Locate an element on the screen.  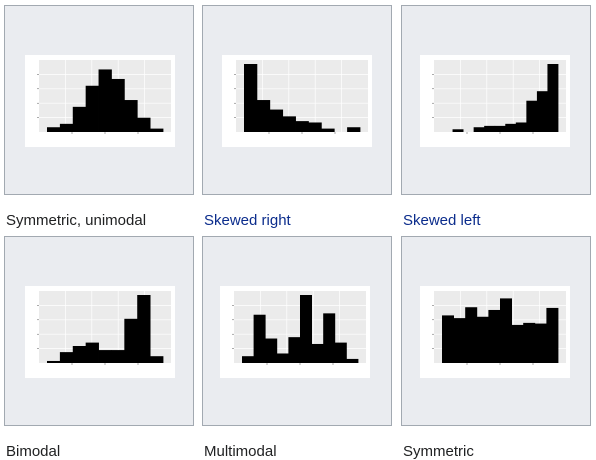
histogram-skewed-right is located at coordinates (297, 101).